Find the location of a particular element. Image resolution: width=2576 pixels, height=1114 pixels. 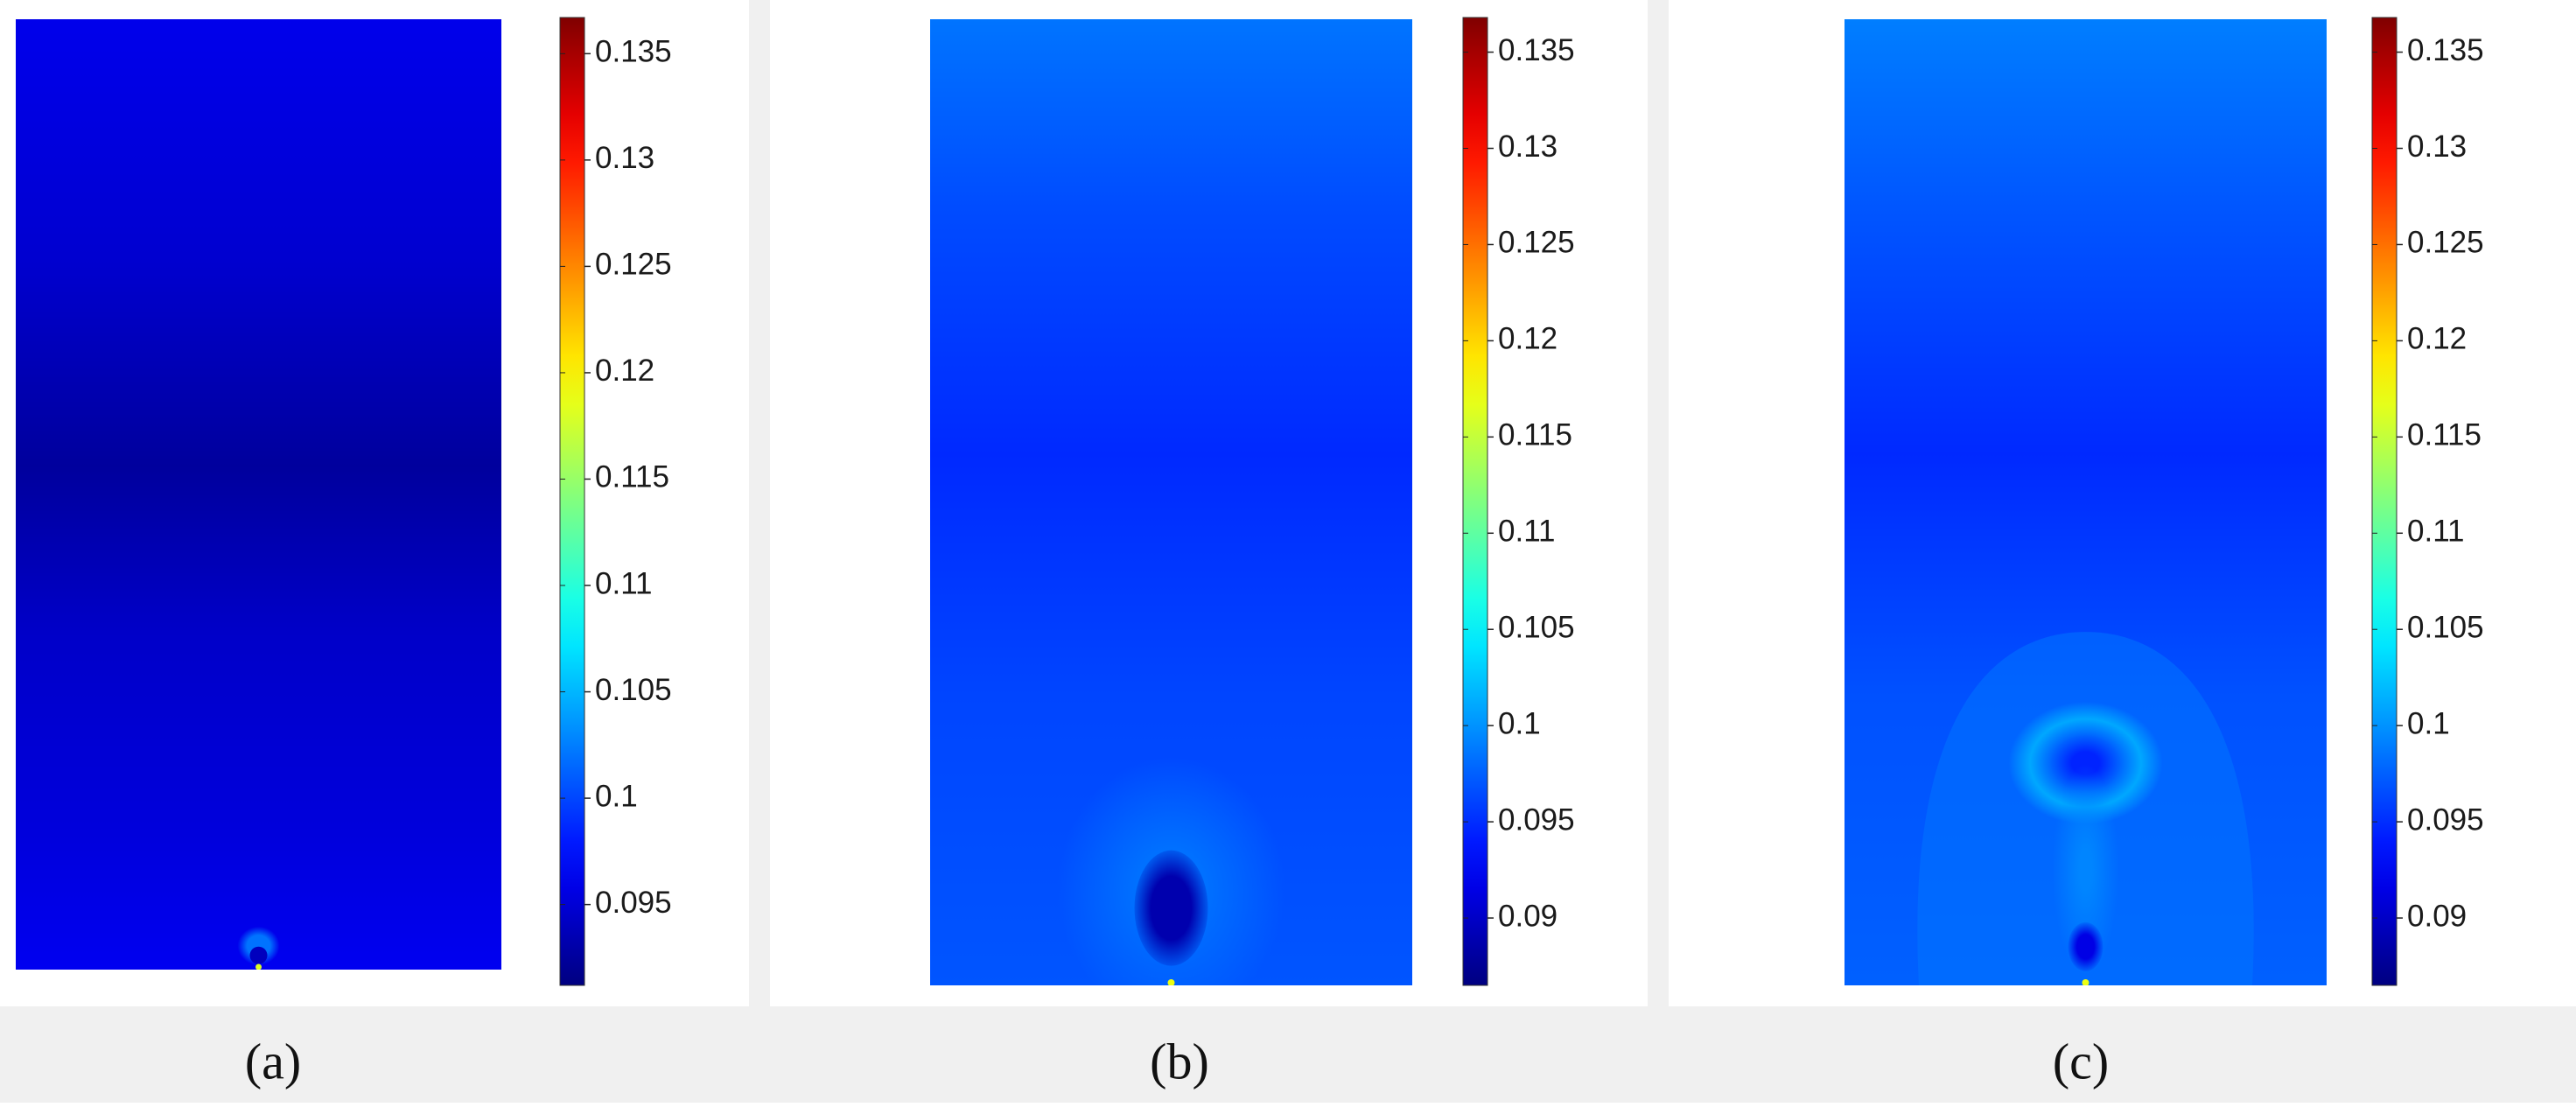

field-ring is located at coordinates (258, 946).